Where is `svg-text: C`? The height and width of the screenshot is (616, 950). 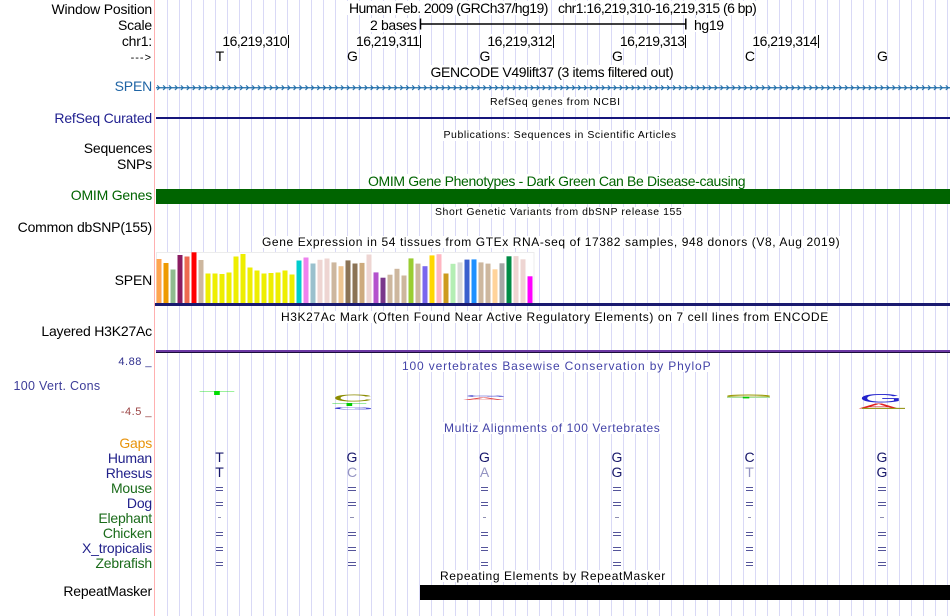
svg-text: C is located at coordinates (352, 398).